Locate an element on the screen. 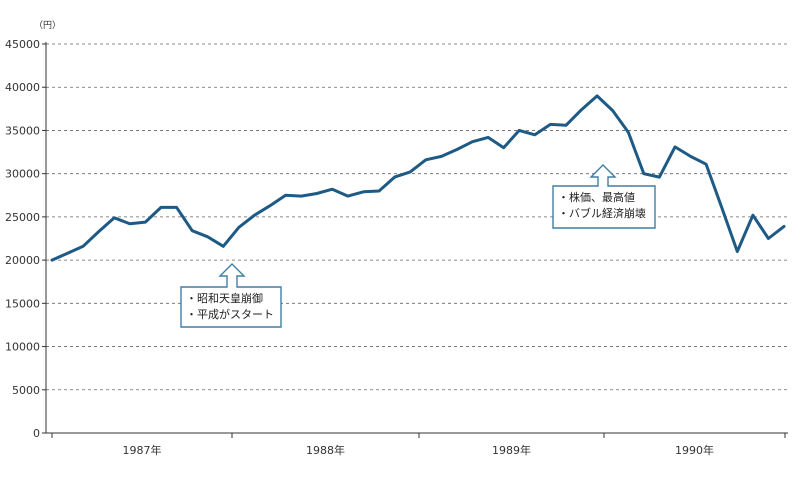  y-tick-label: 10000 is located at coordinates (22, 347).